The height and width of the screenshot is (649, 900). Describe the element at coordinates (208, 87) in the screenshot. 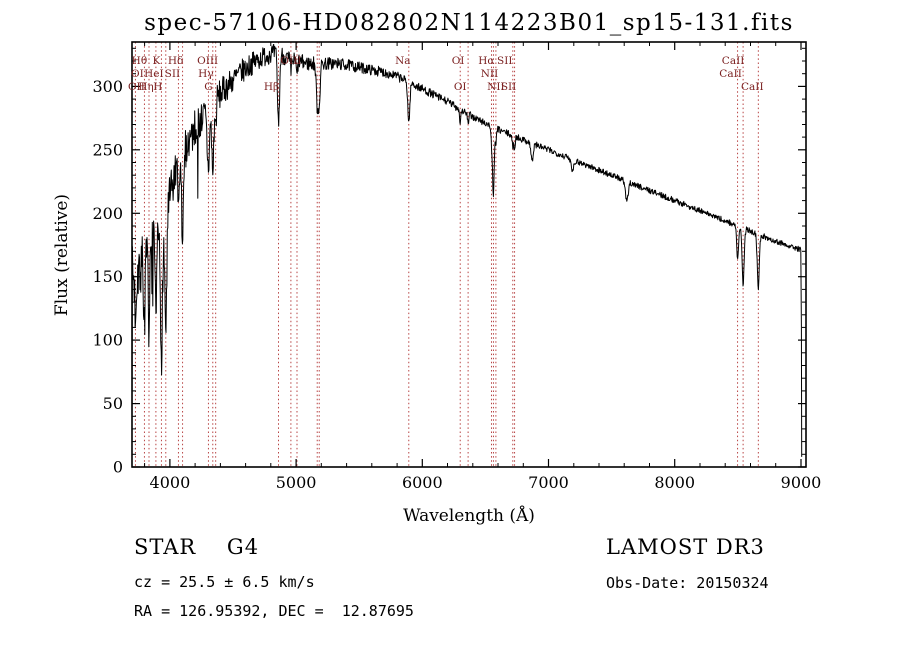

I see `line-label: G` at that location.